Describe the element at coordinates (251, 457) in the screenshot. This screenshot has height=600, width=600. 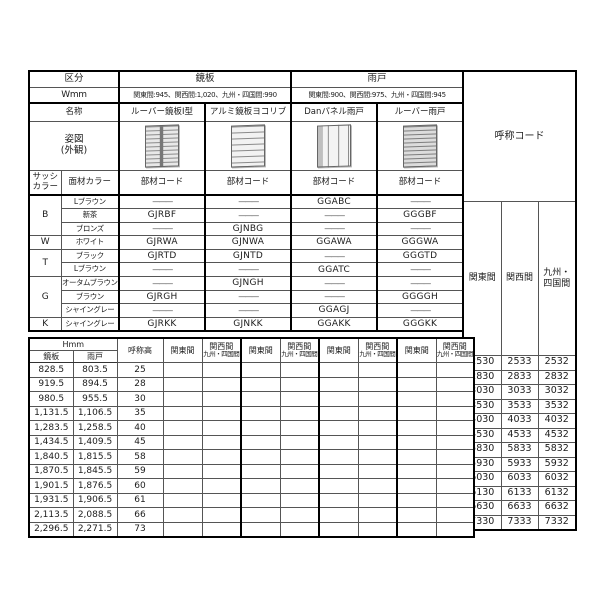
I see `height-row: 1,840.5 1,815.5 58` at that location.